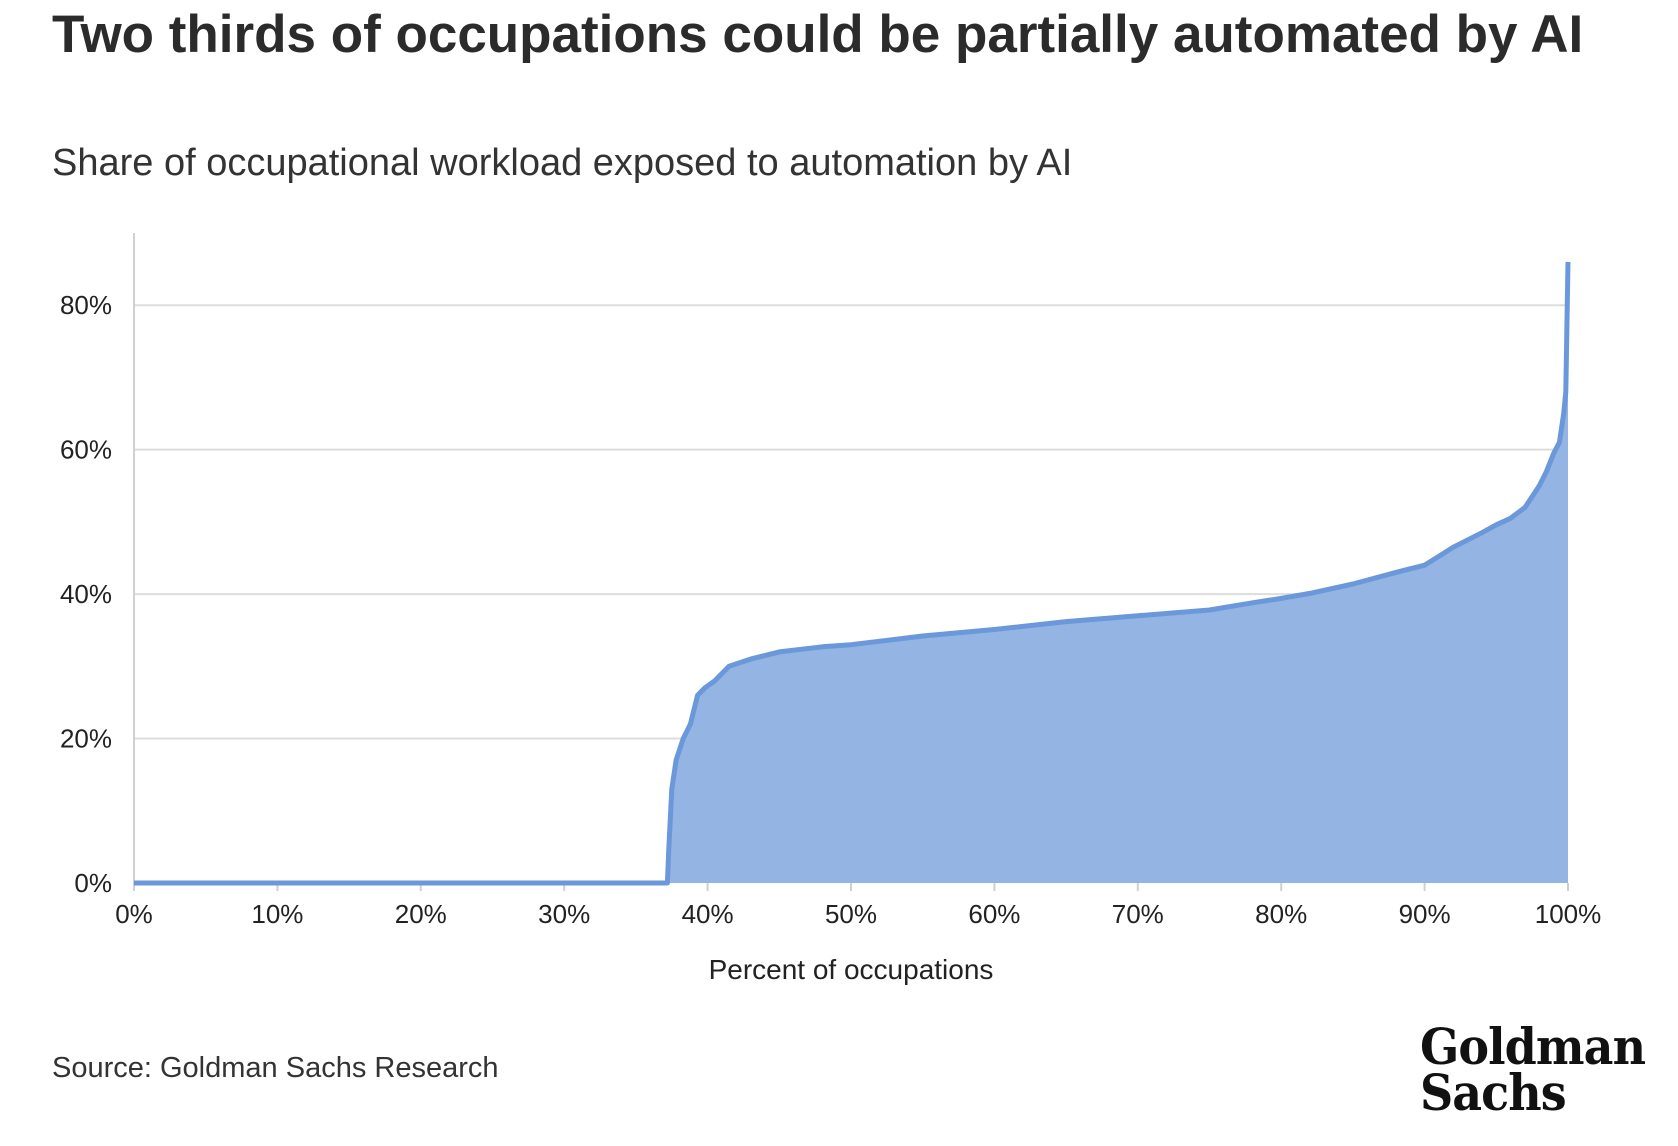  I want to click on x-tick-label-4: 40%, so click(708, 914).